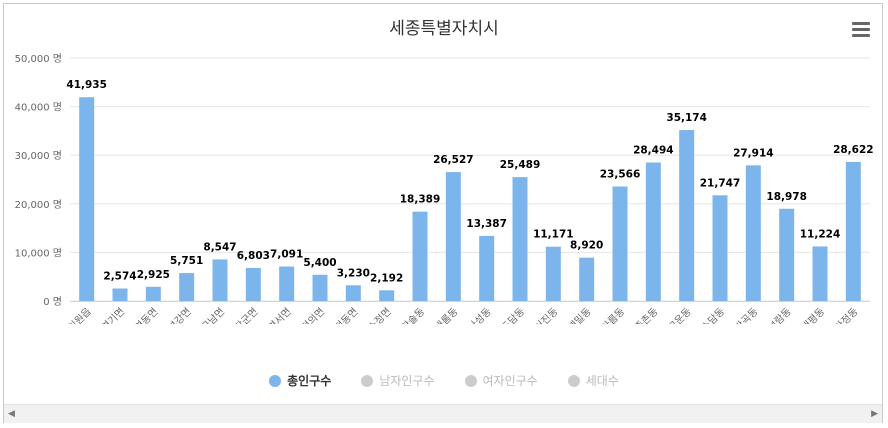 The width and height of the screenshot is (888, 428). Describe the element at coordinates (309, 381) in the screenshot. I see `legend-label: 총인구수` at that location.